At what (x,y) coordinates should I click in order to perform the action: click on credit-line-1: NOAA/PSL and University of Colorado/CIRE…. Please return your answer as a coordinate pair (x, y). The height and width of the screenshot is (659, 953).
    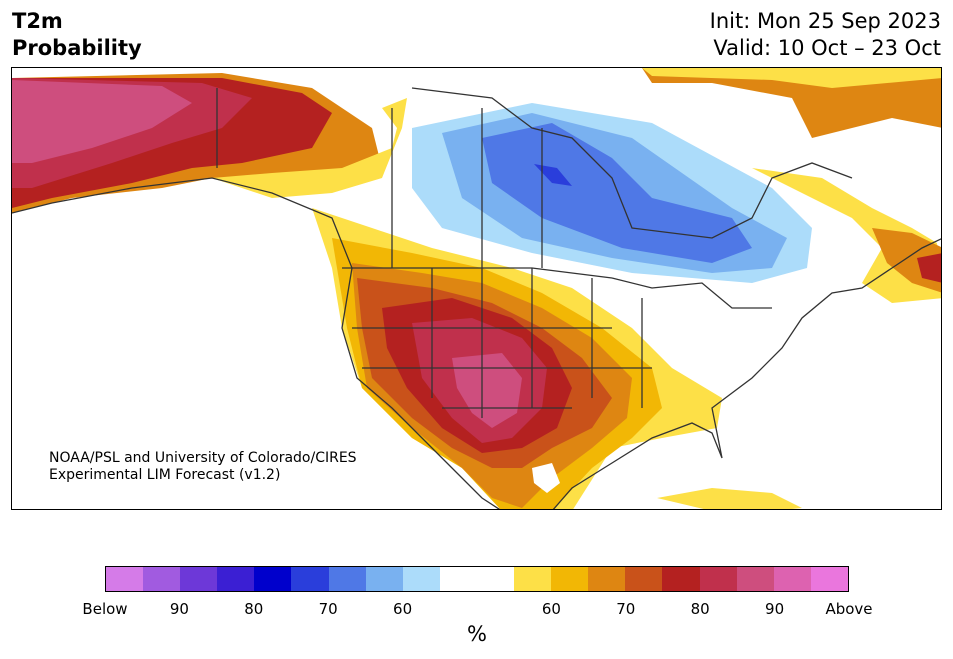
    Looking at the image, I should click on (203, 458).